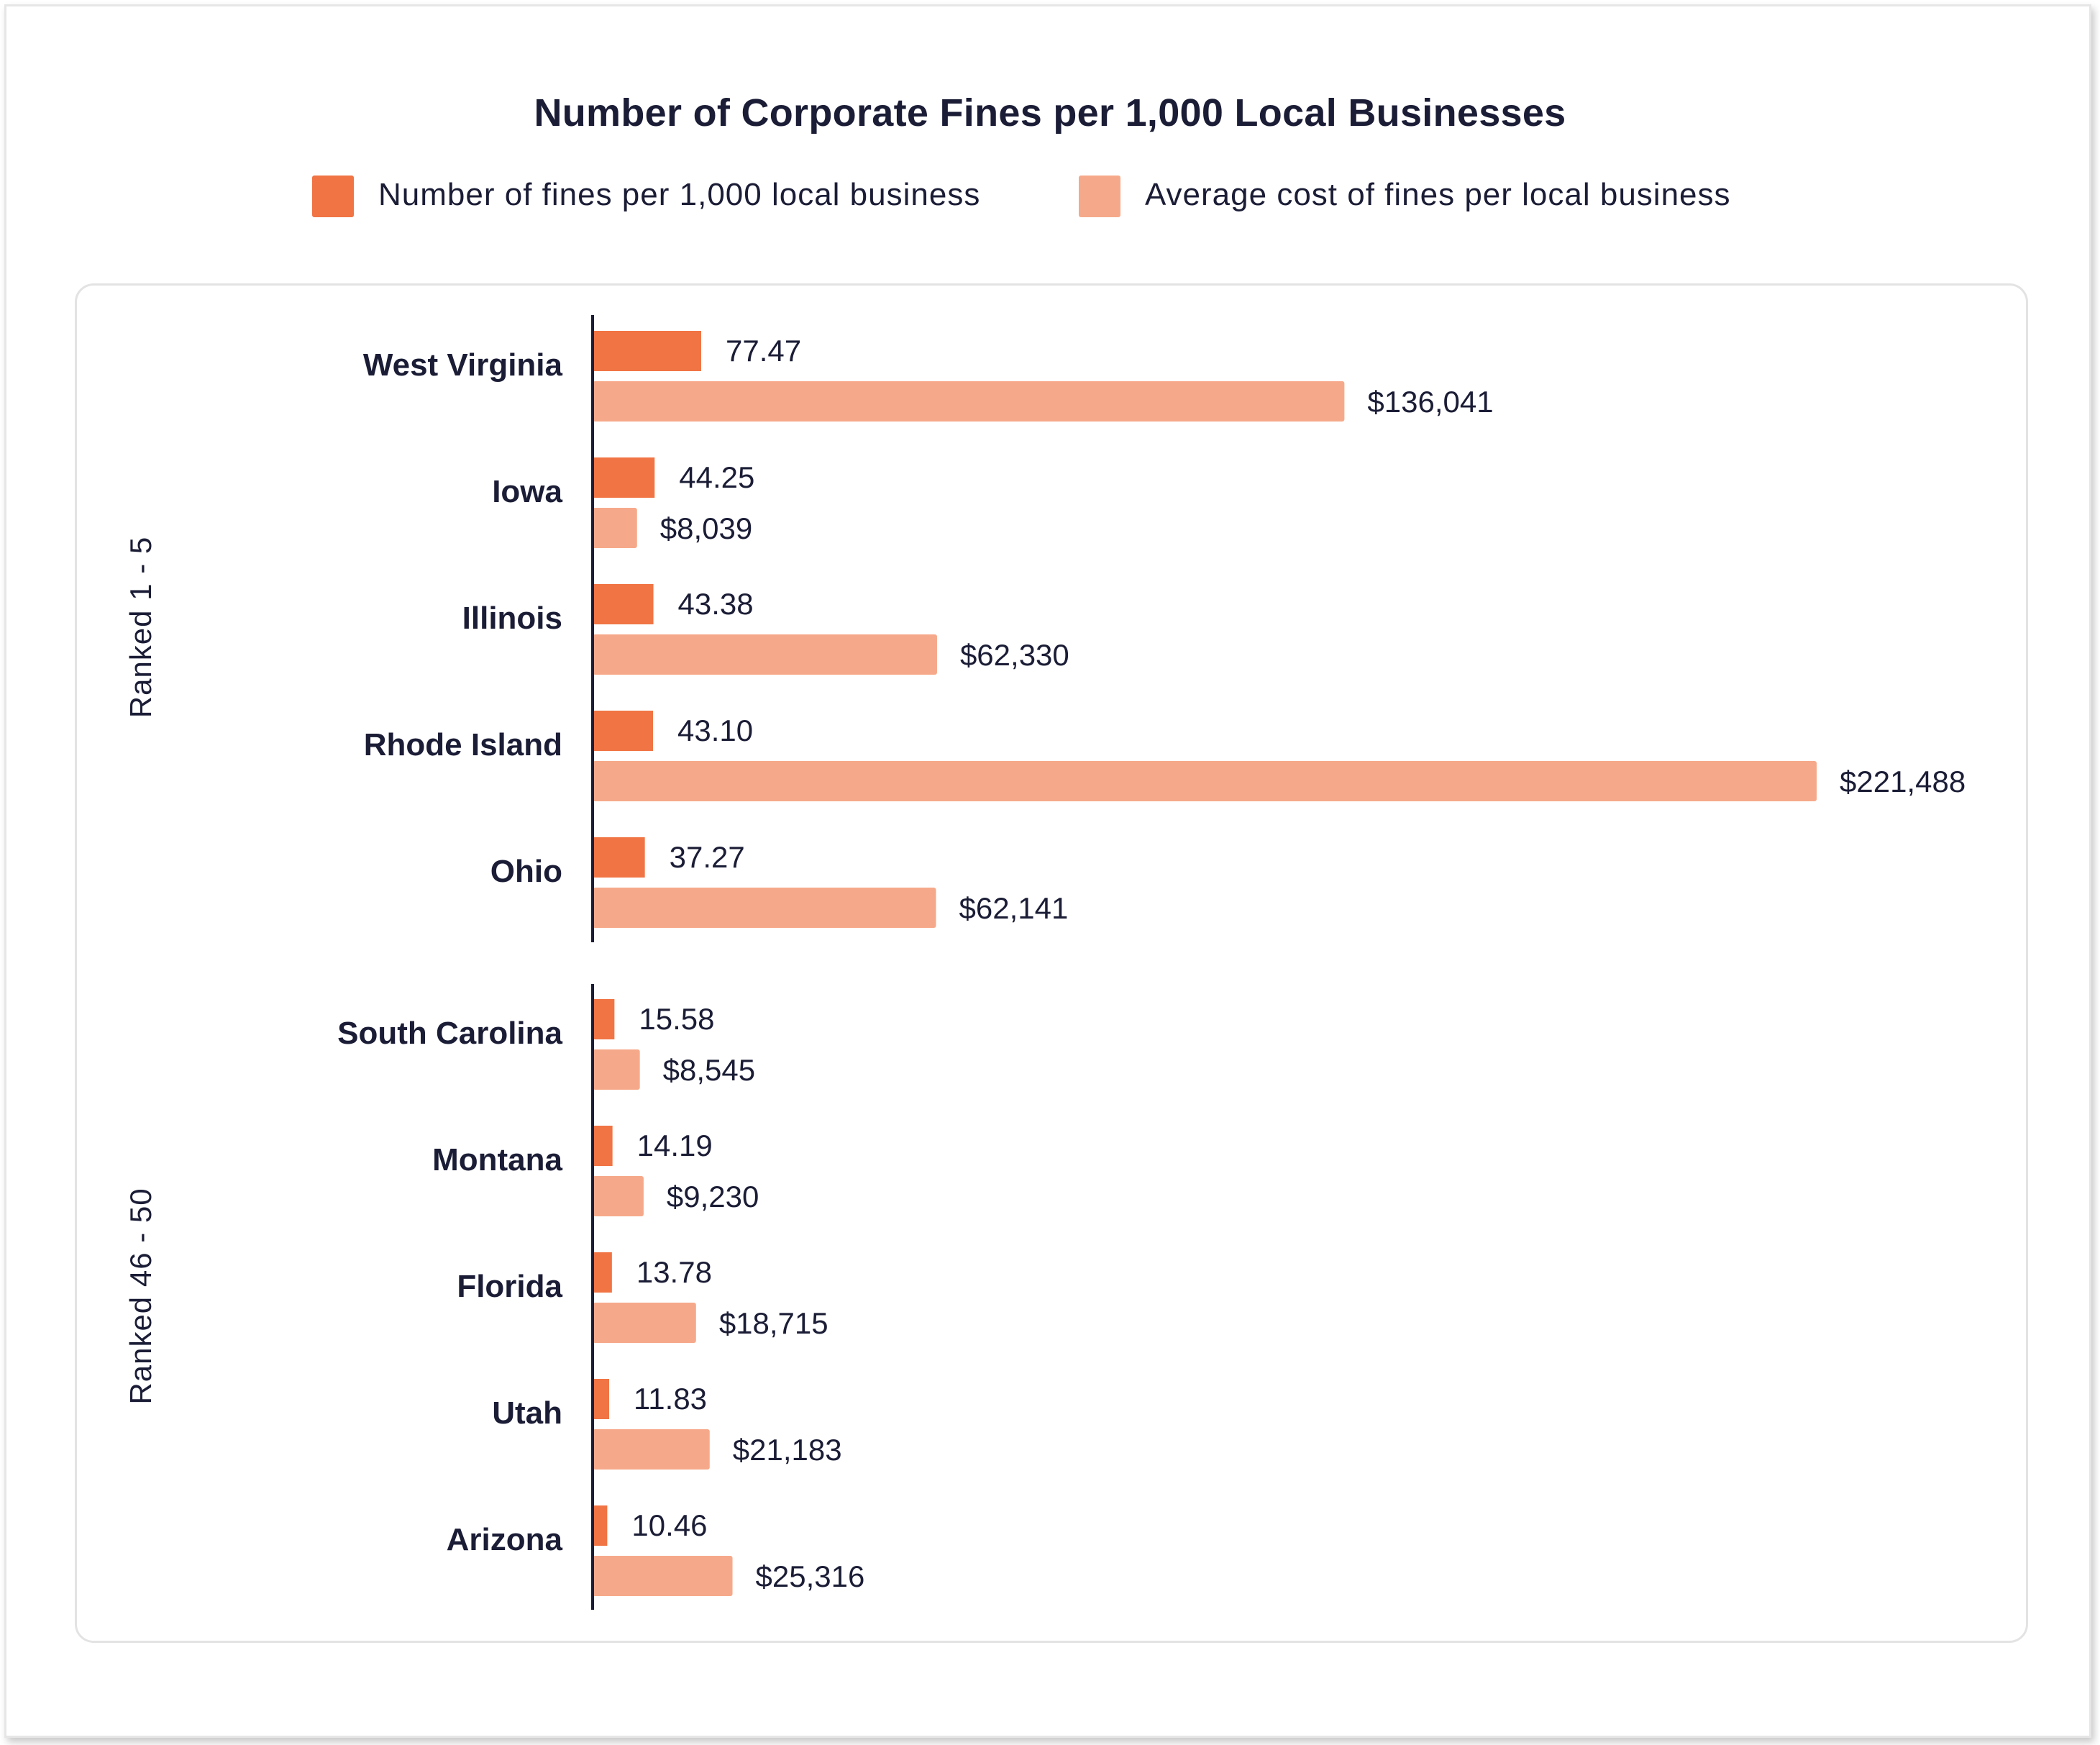  Describe the element at coordinates (706, 528) in the screenshot. I see `value-label-cost-iowa: $8,039` at that location.